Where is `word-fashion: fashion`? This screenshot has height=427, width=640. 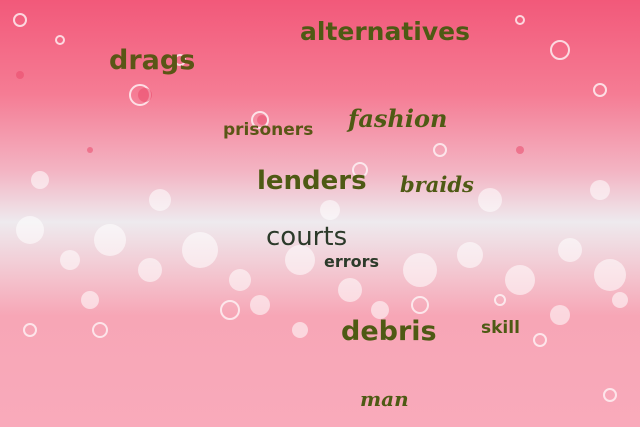
word-fashion: fashion is located at coordinates (398, 118).